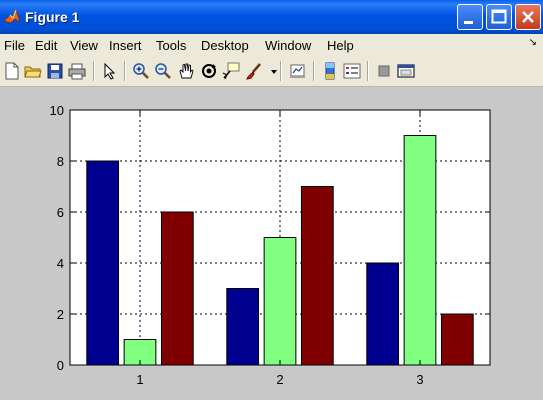 Image resolution: width=543 pixels, height=400 pixels. Describe the element at coordinates (384, 71) in the screenshot. I see `hide-plot-tools-icon` at that location.